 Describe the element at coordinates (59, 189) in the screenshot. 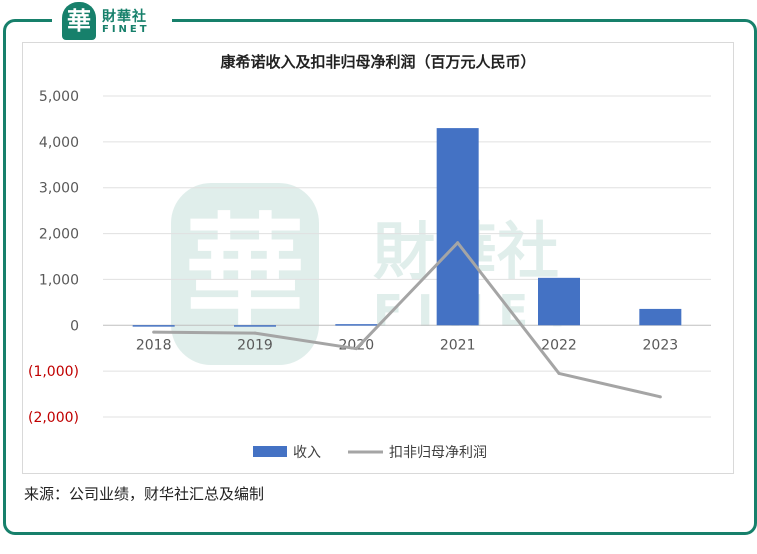

I see `y-tick-label: 3,000` at that location.